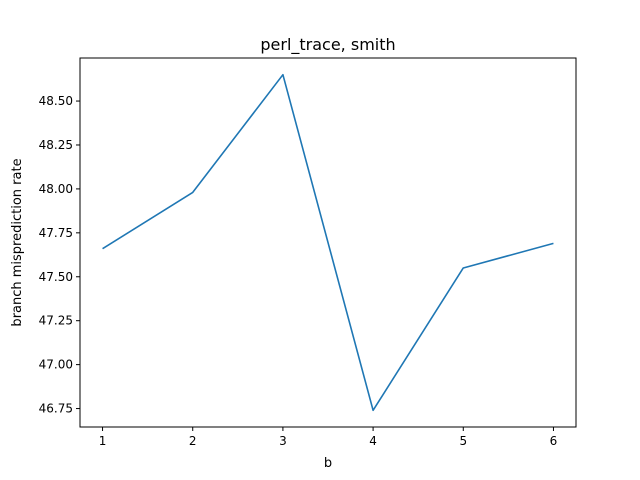 The width and height of the screenshot is (640, 480). Describe the element at coordinates (59, 255) in the screenshot. I see `y-axis: 46.75 47.00 47.25 47.50 47.75 48.00 48.25 48.50` at that location.